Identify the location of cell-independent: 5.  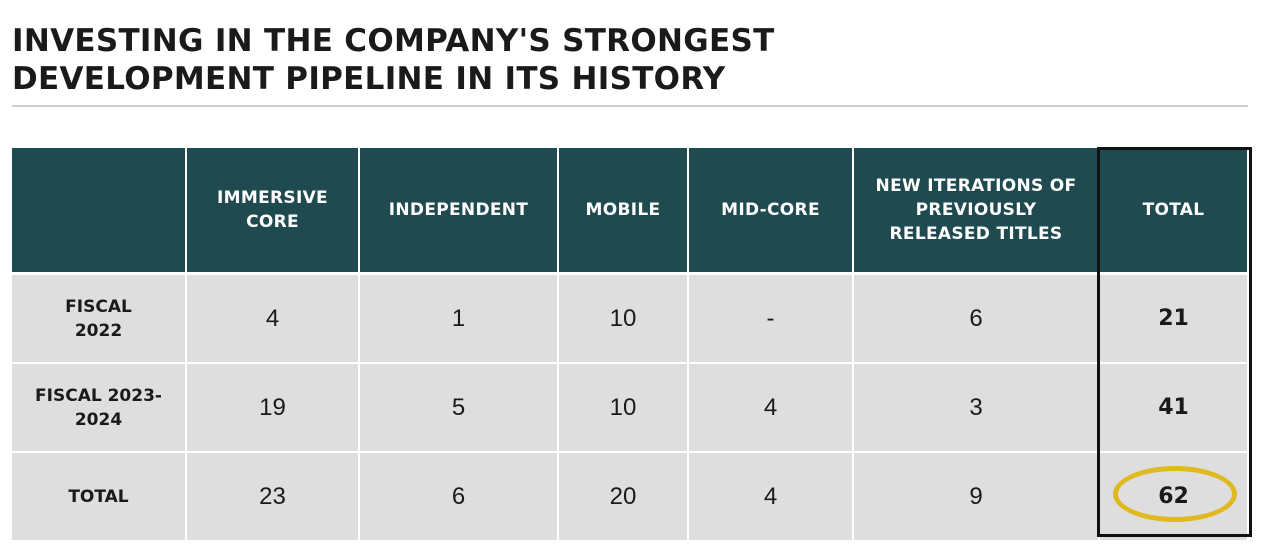
(459, 408).